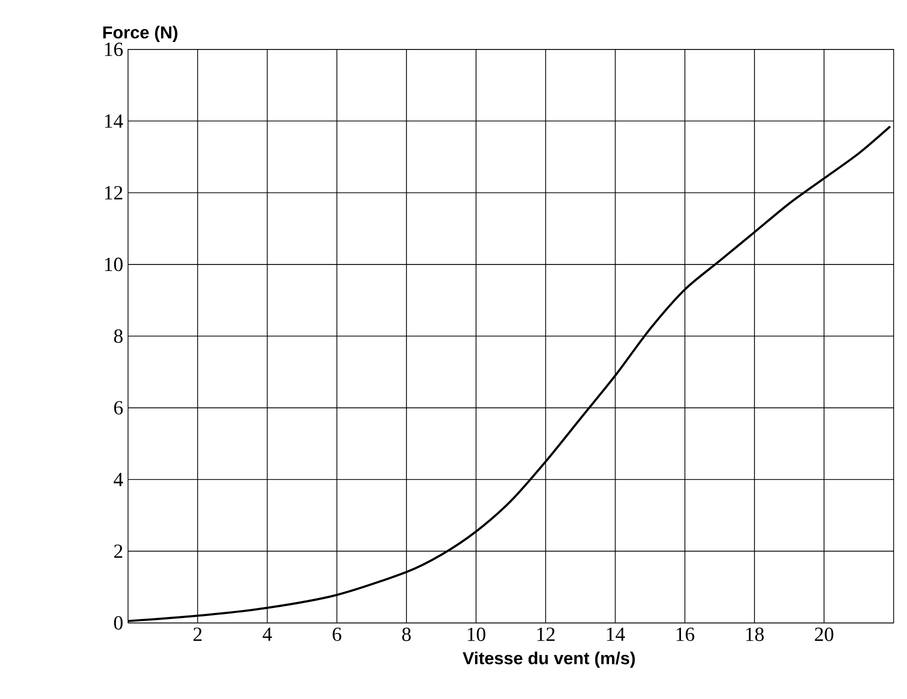  What do you see at coordinates (198, 634) in the screenshot?
I see `x-tick-label: 2` at bounding box center [198, 634].